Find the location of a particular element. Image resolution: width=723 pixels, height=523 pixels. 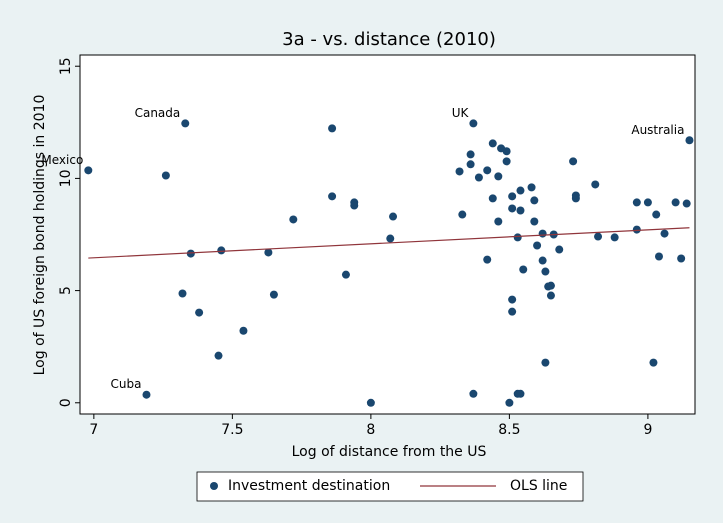

point-label: Canada is located at coordinates (158, 113).